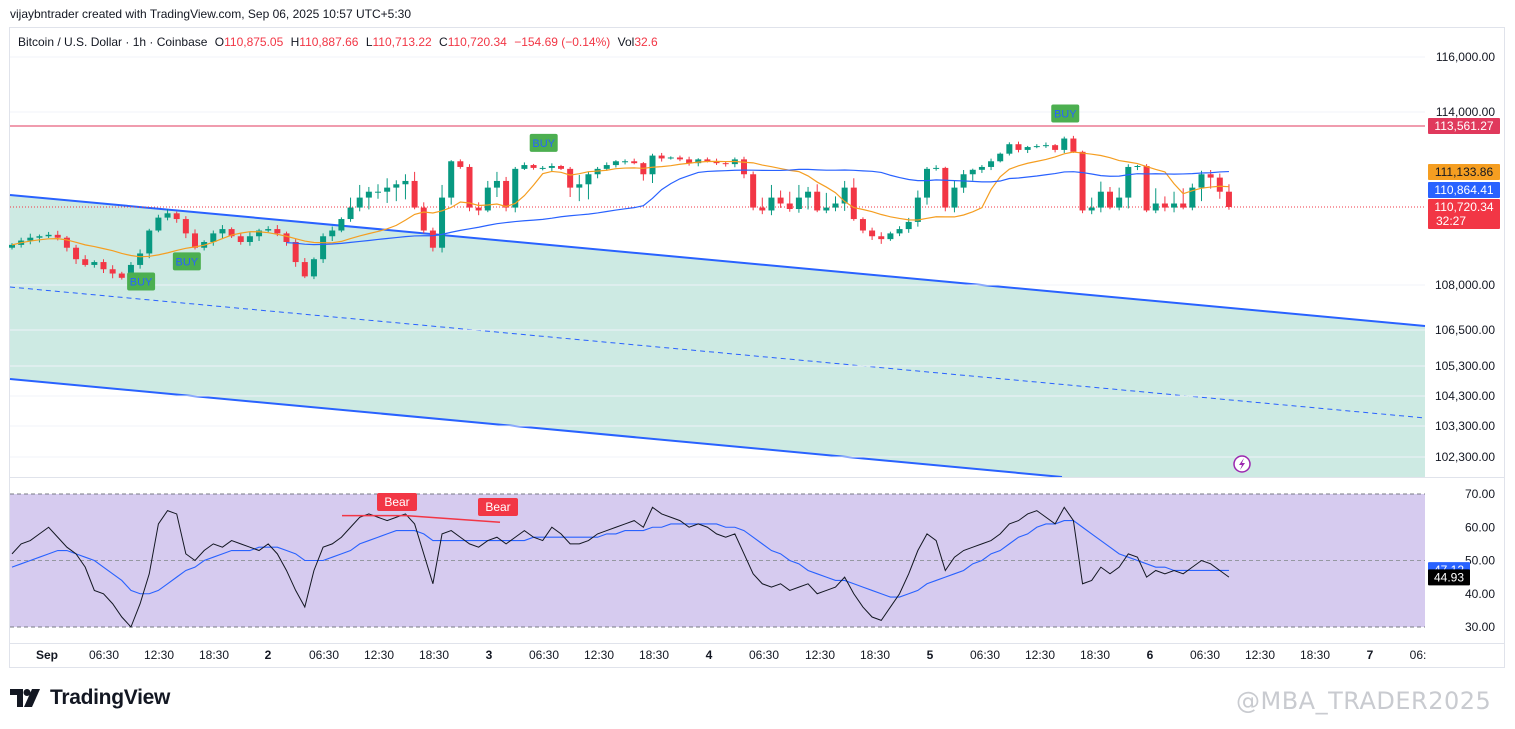  I want to click on time-axis-tick-label: 5, so click(930, 655).